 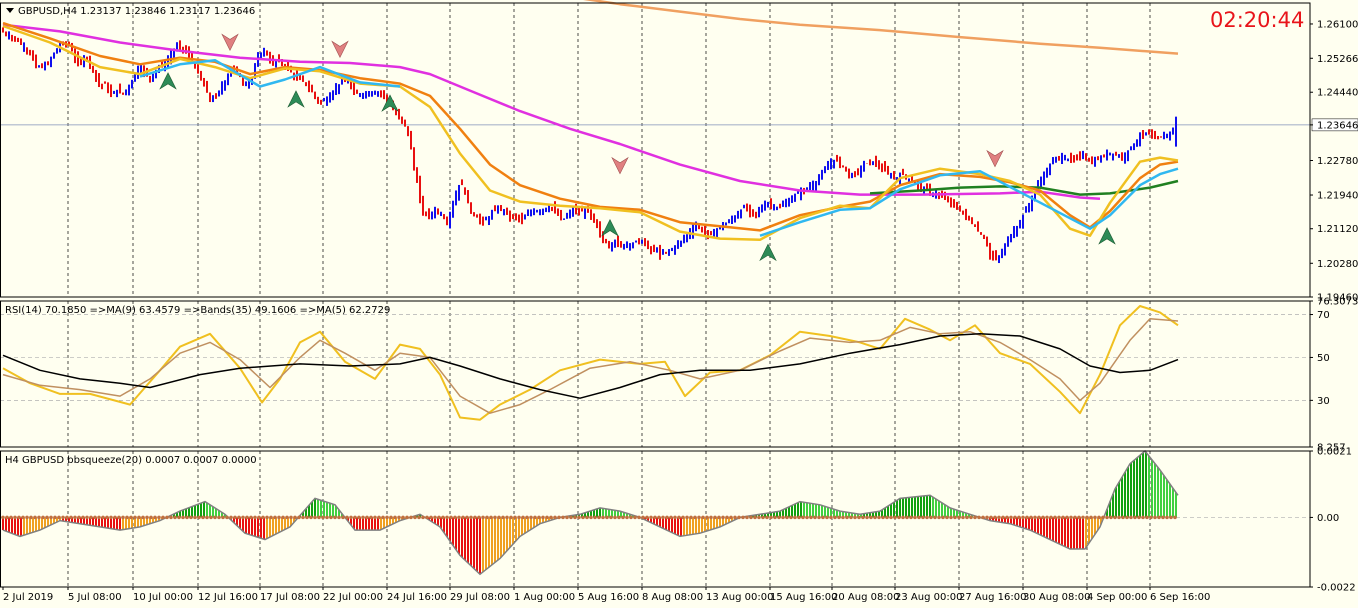 I want to click on ma-peach-line, so click(x=881, y=27).